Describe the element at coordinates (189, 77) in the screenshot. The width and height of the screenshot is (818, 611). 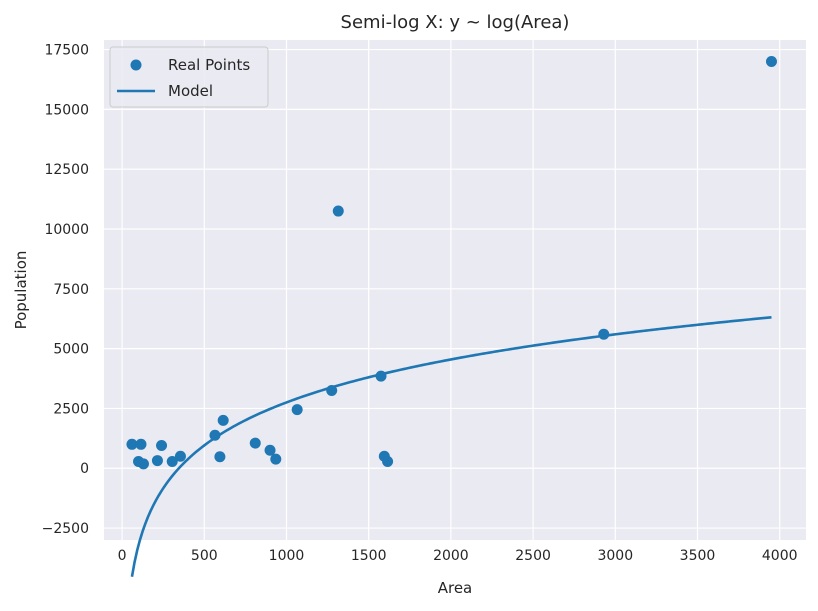
I see `legend: Real Points Model` at that location.